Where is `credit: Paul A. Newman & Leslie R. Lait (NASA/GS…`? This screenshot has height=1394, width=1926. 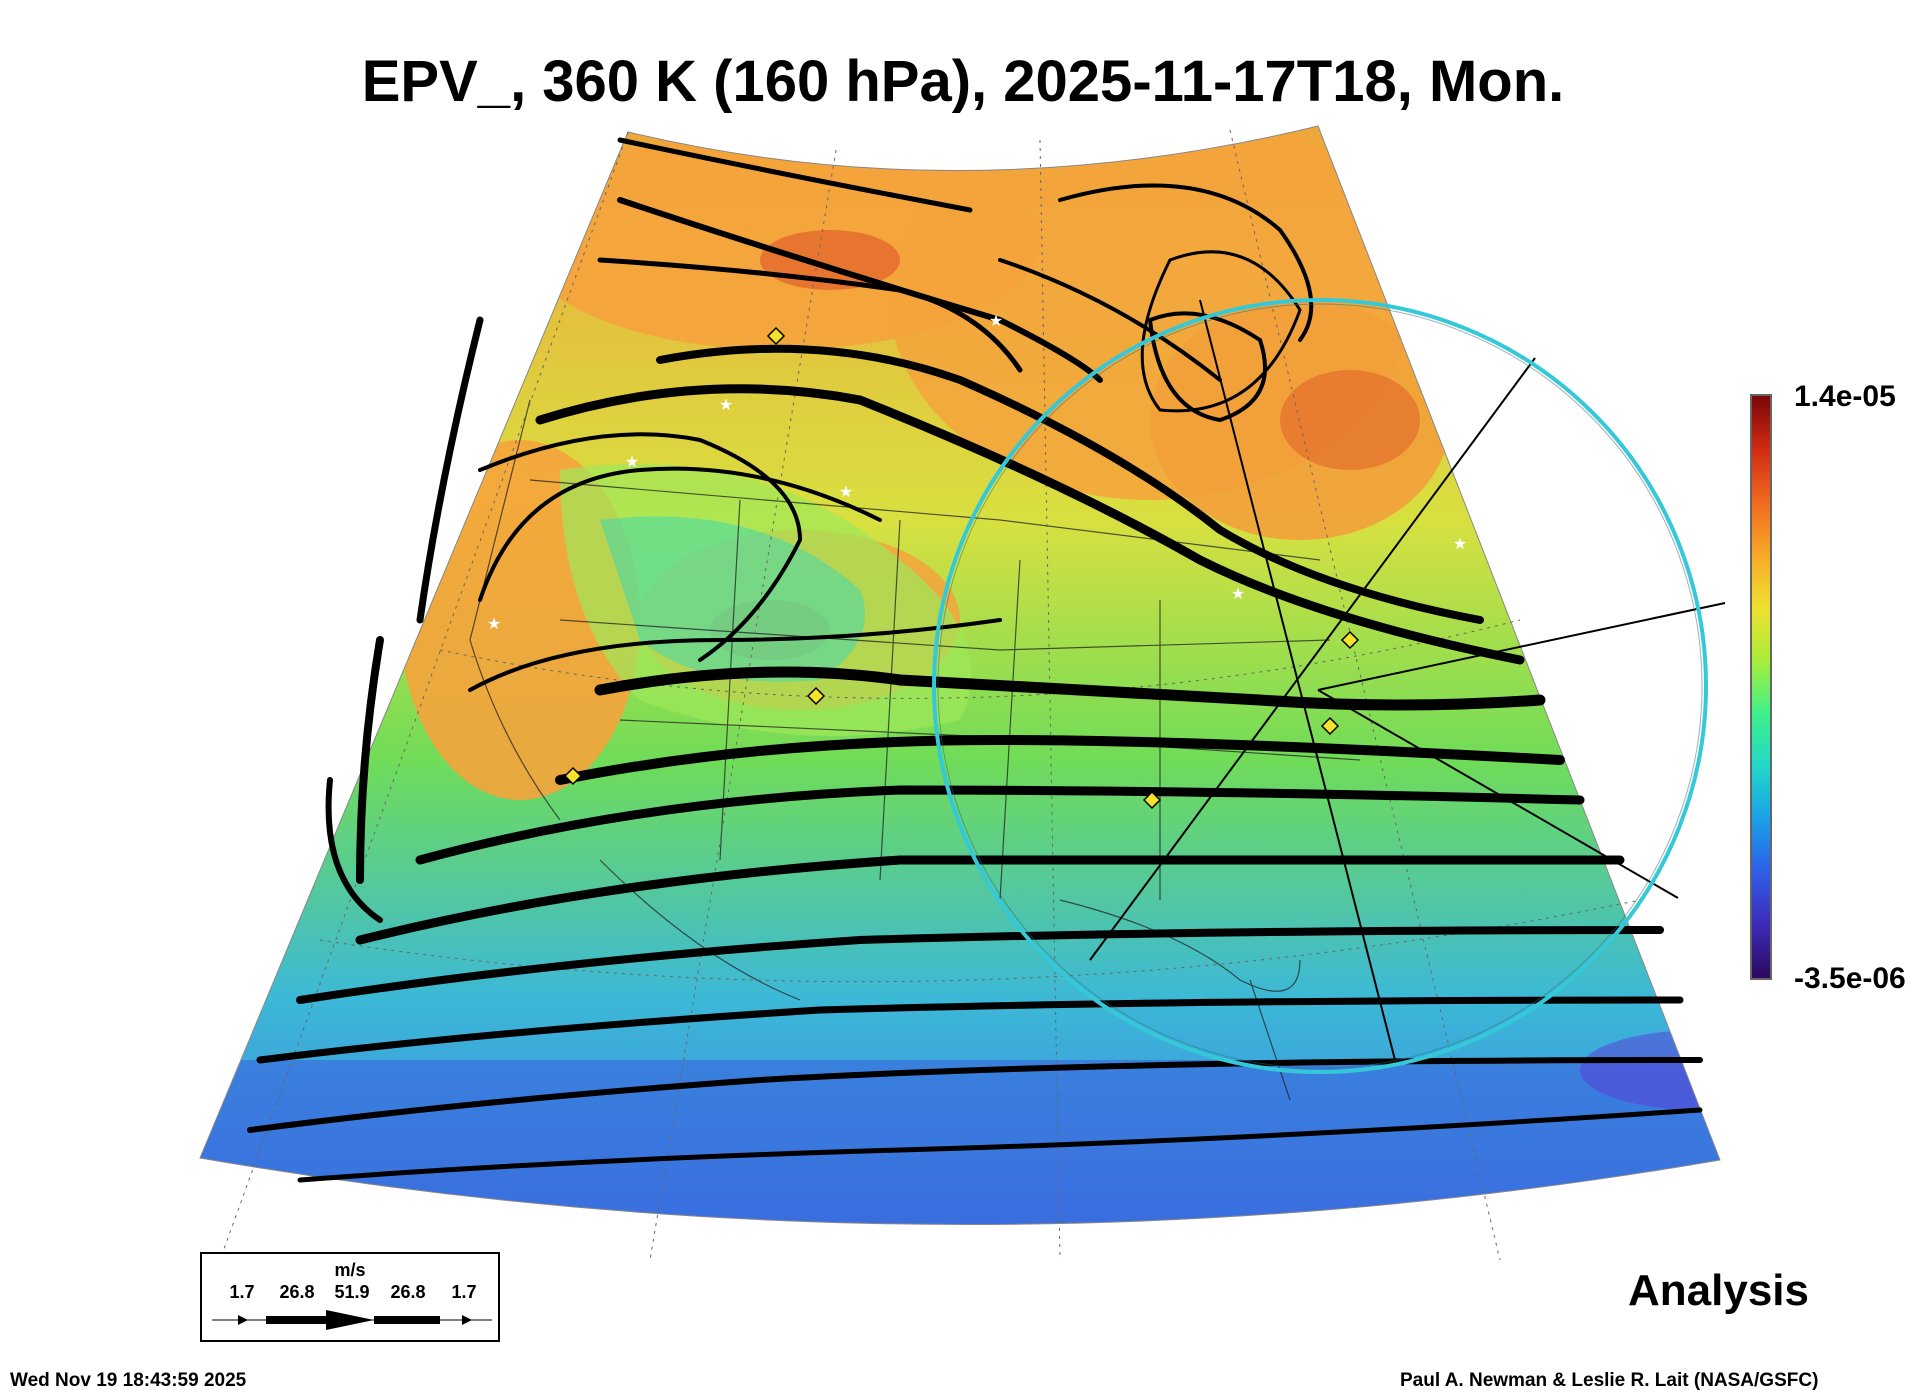 credit: Paul A. Newman & Leslie R. Lait (NASA/GS… is located at coordinates (1609, 1380).